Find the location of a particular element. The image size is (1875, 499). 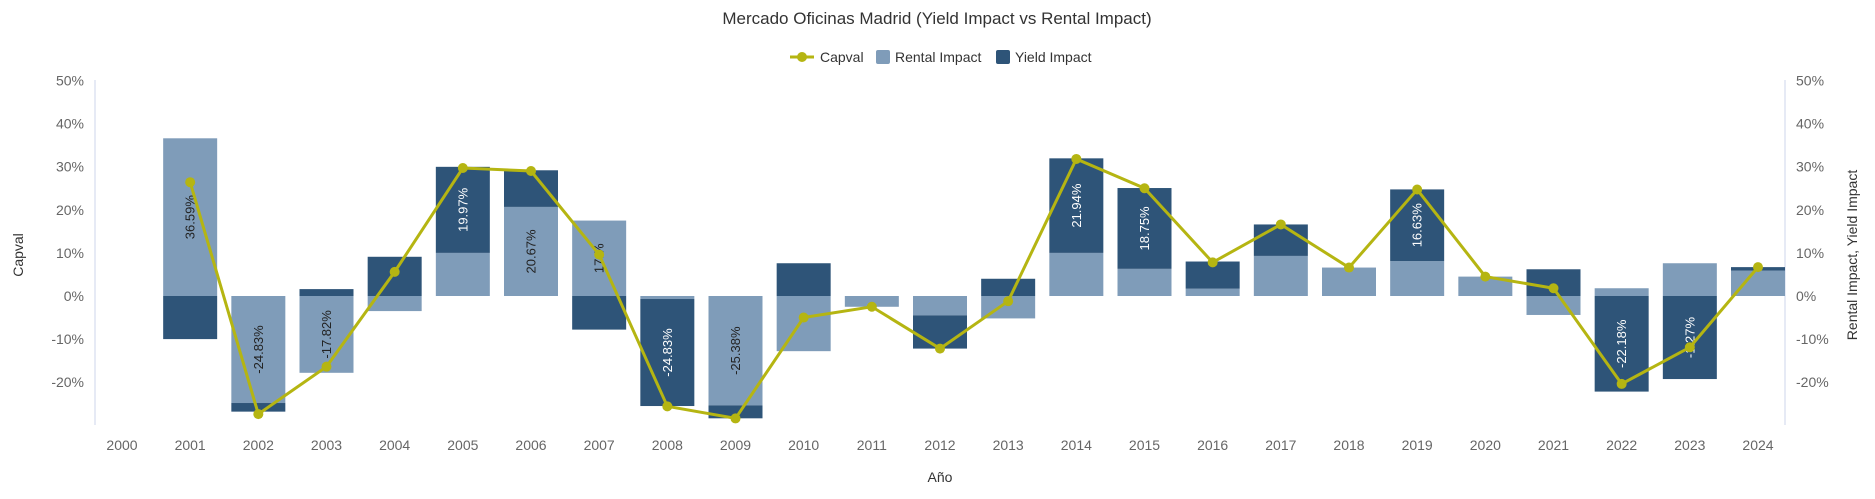

x-tick-label: 2010 is located at coordinates (803, 445).